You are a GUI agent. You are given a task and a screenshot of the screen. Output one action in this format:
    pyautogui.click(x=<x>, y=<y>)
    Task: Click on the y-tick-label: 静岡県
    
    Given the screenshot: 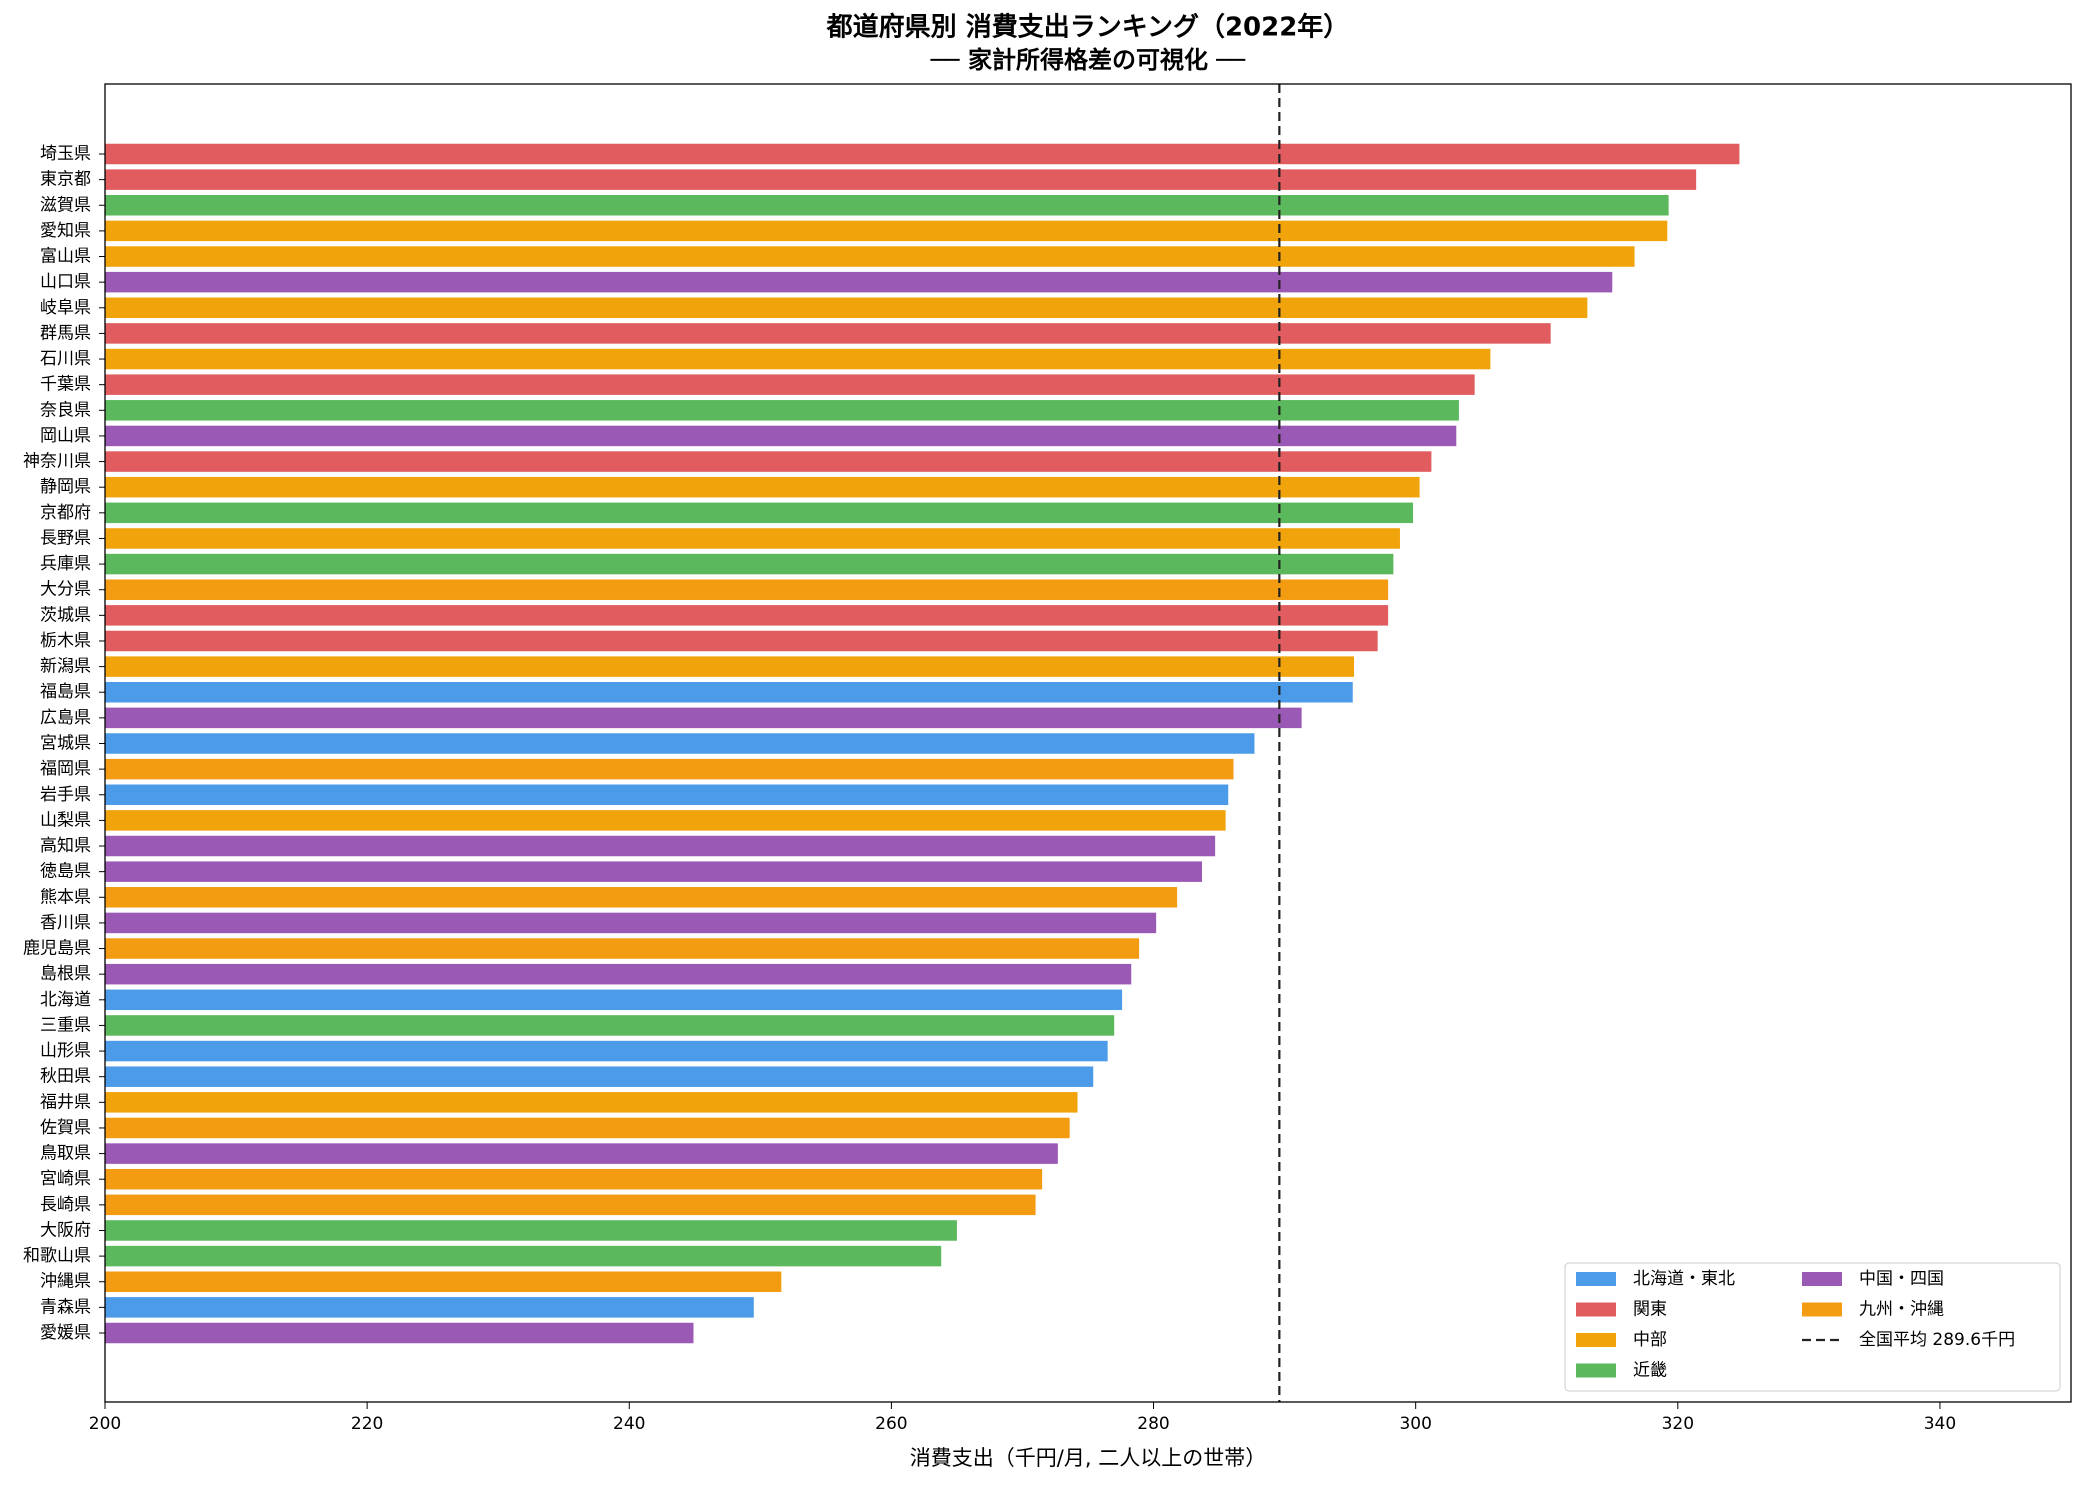 What is the action you would take?
    pyautogui.click(x=65, y=487)
    